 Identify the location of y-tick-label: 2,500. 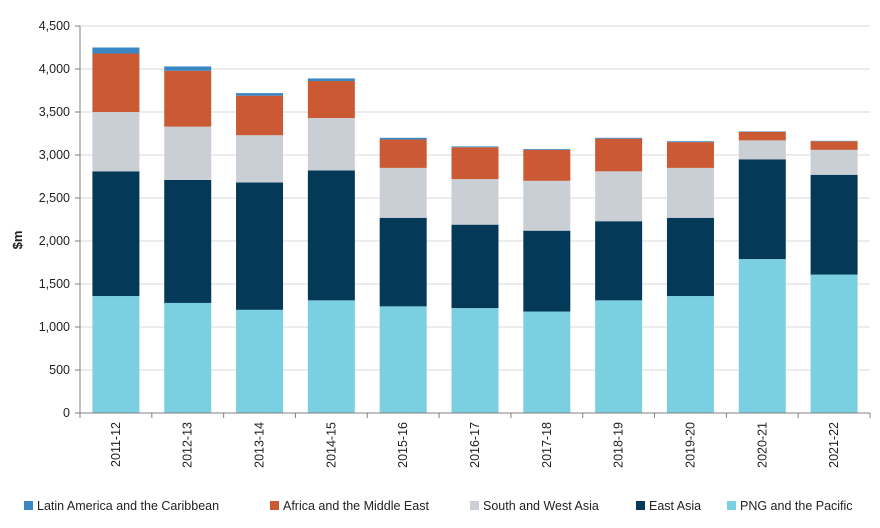
(54, 198).